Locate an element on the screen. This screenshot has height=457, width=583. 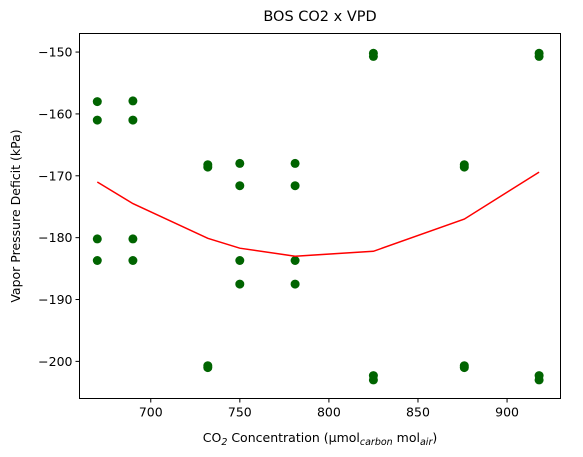
x-axis: 700 750 800 850 900 is located at coordinates (329, 409).